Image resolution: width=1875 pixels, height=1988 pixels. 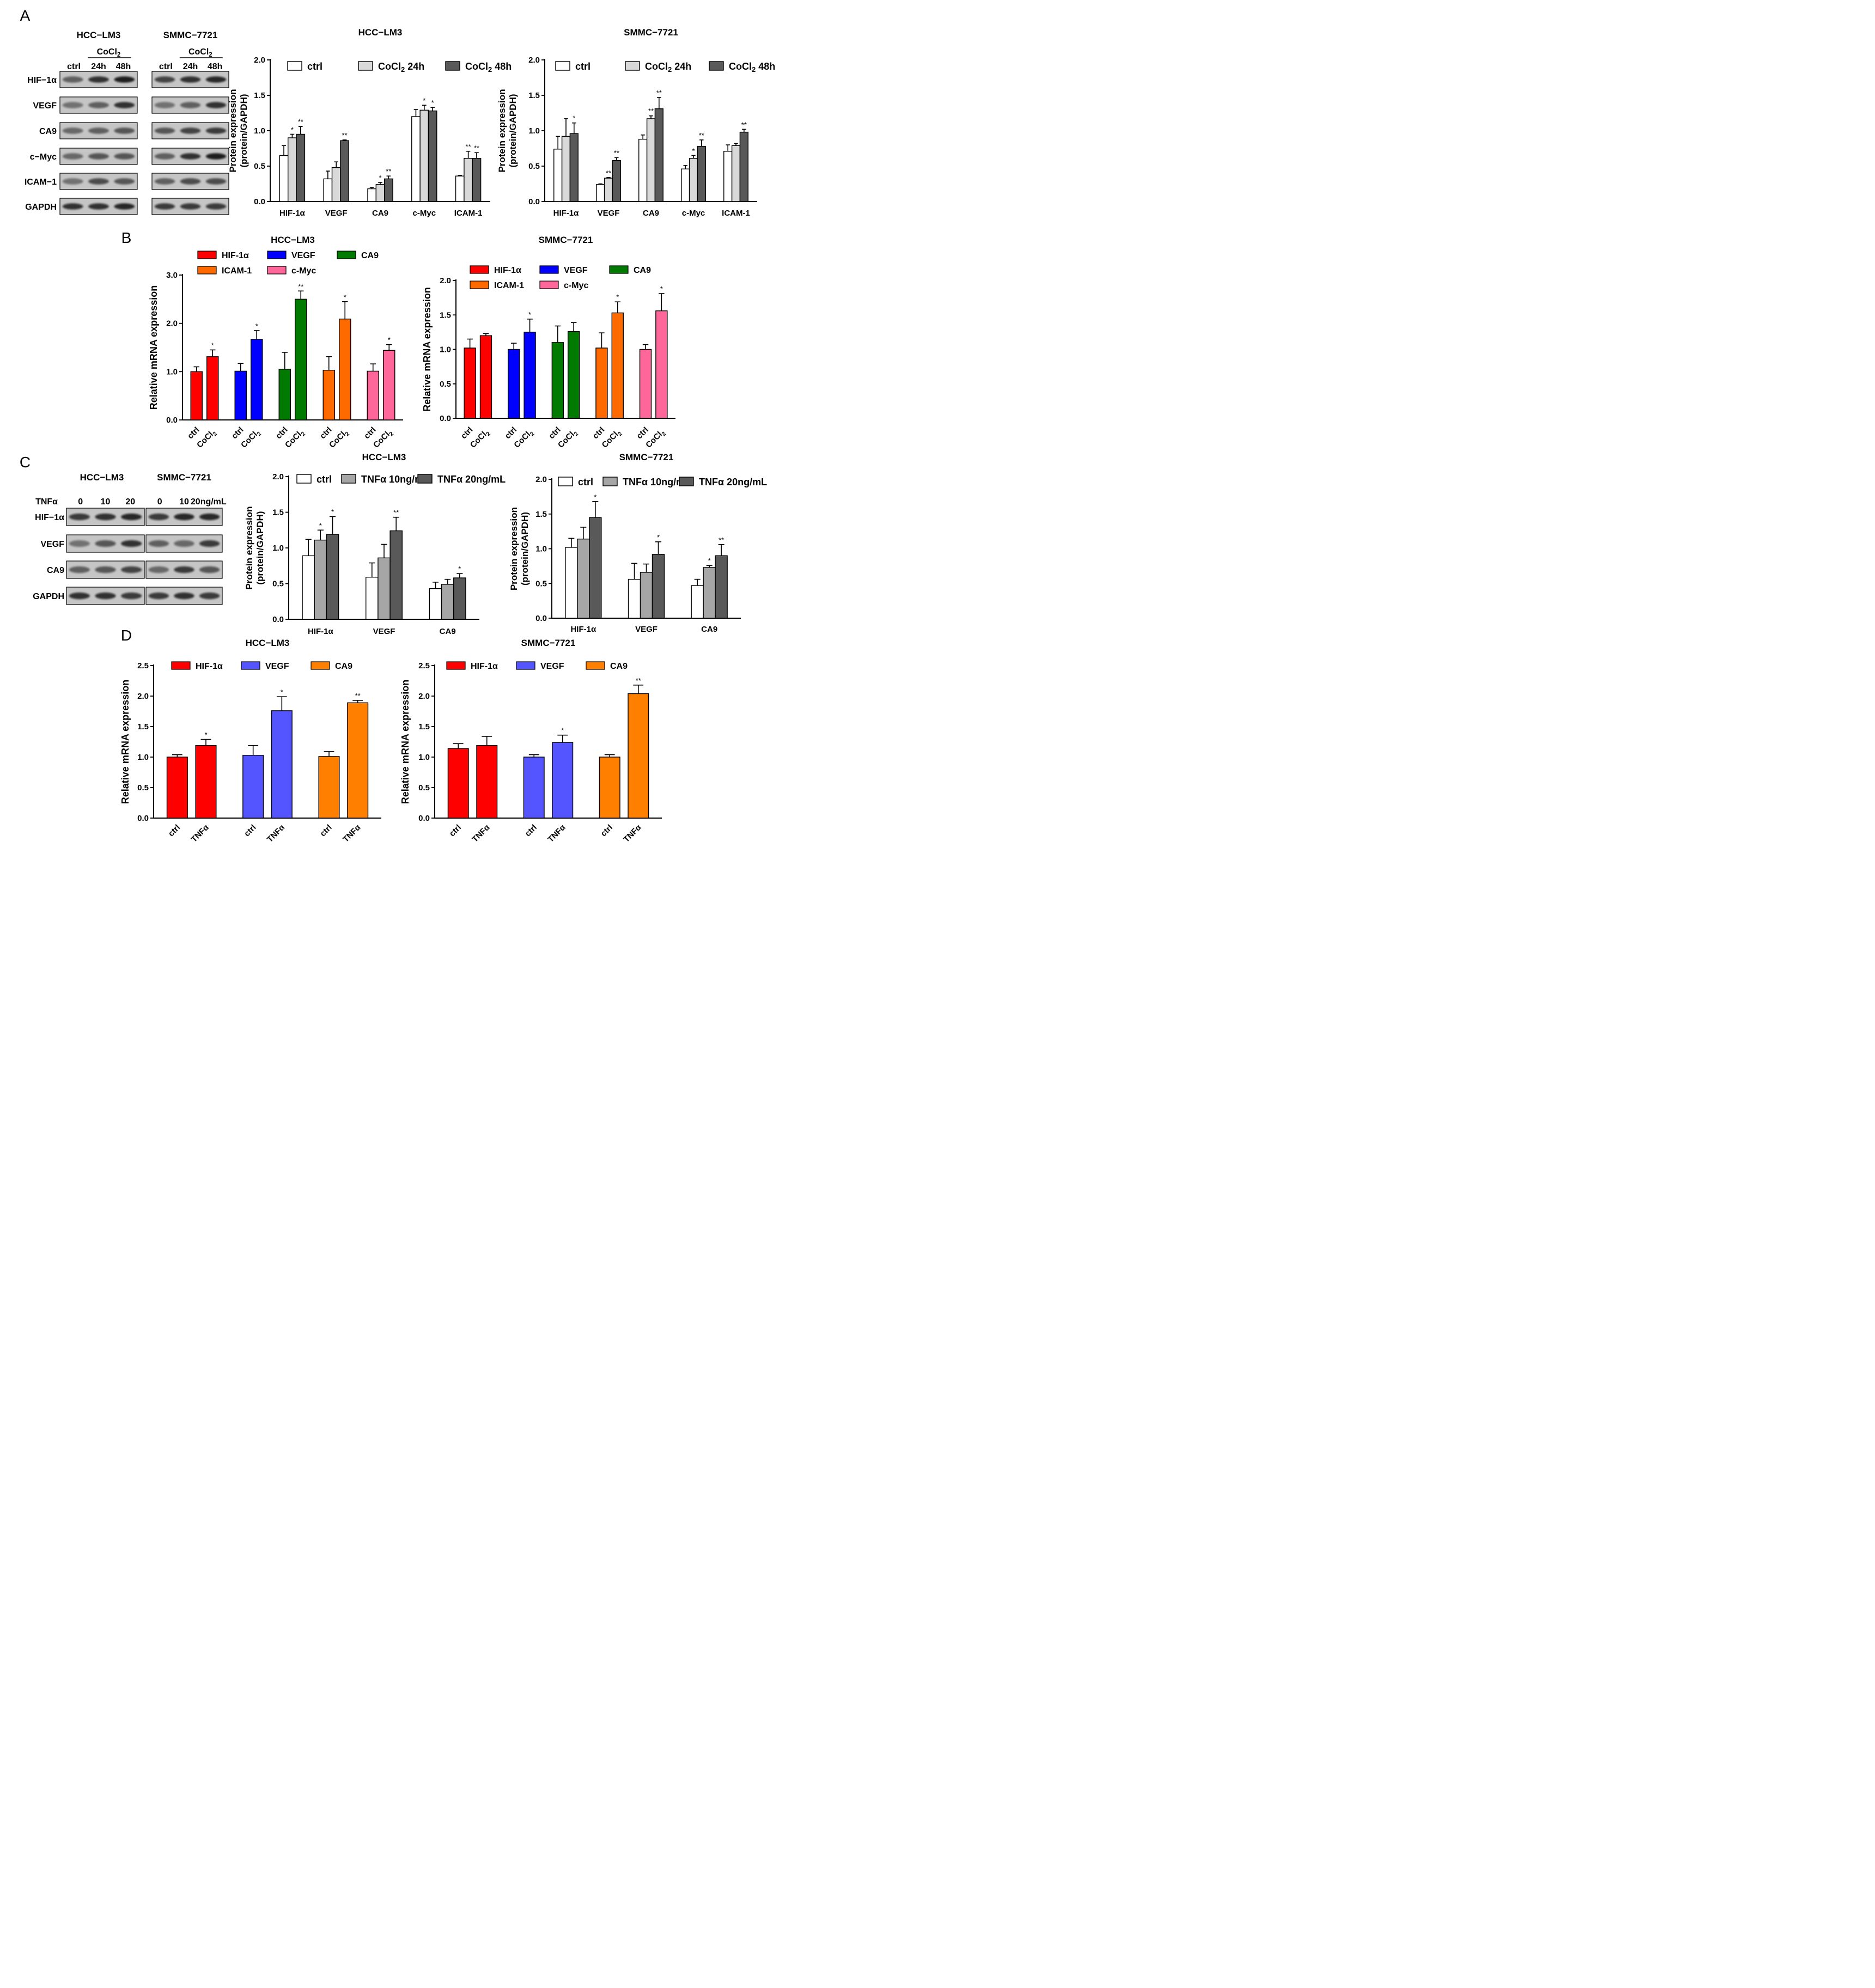 I want to click on legend-label: ICAM-1, so click(x=237, y=271).